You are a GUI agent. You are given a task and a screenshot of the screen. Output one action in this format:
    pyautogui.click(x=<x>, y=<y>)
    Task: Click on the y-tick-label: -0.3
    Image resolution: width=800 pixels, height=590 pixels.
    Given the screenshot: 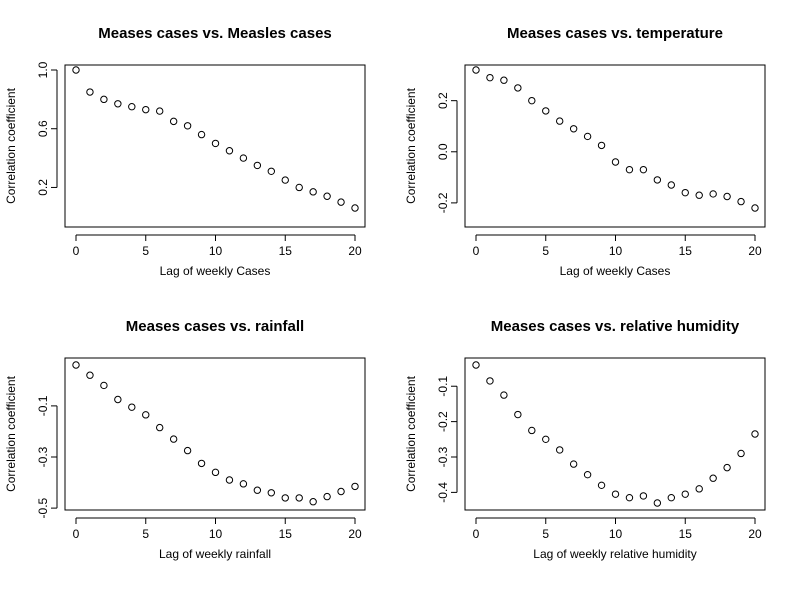 What is the action you would take?
    pyautogui.click(x=443, y=456)
    